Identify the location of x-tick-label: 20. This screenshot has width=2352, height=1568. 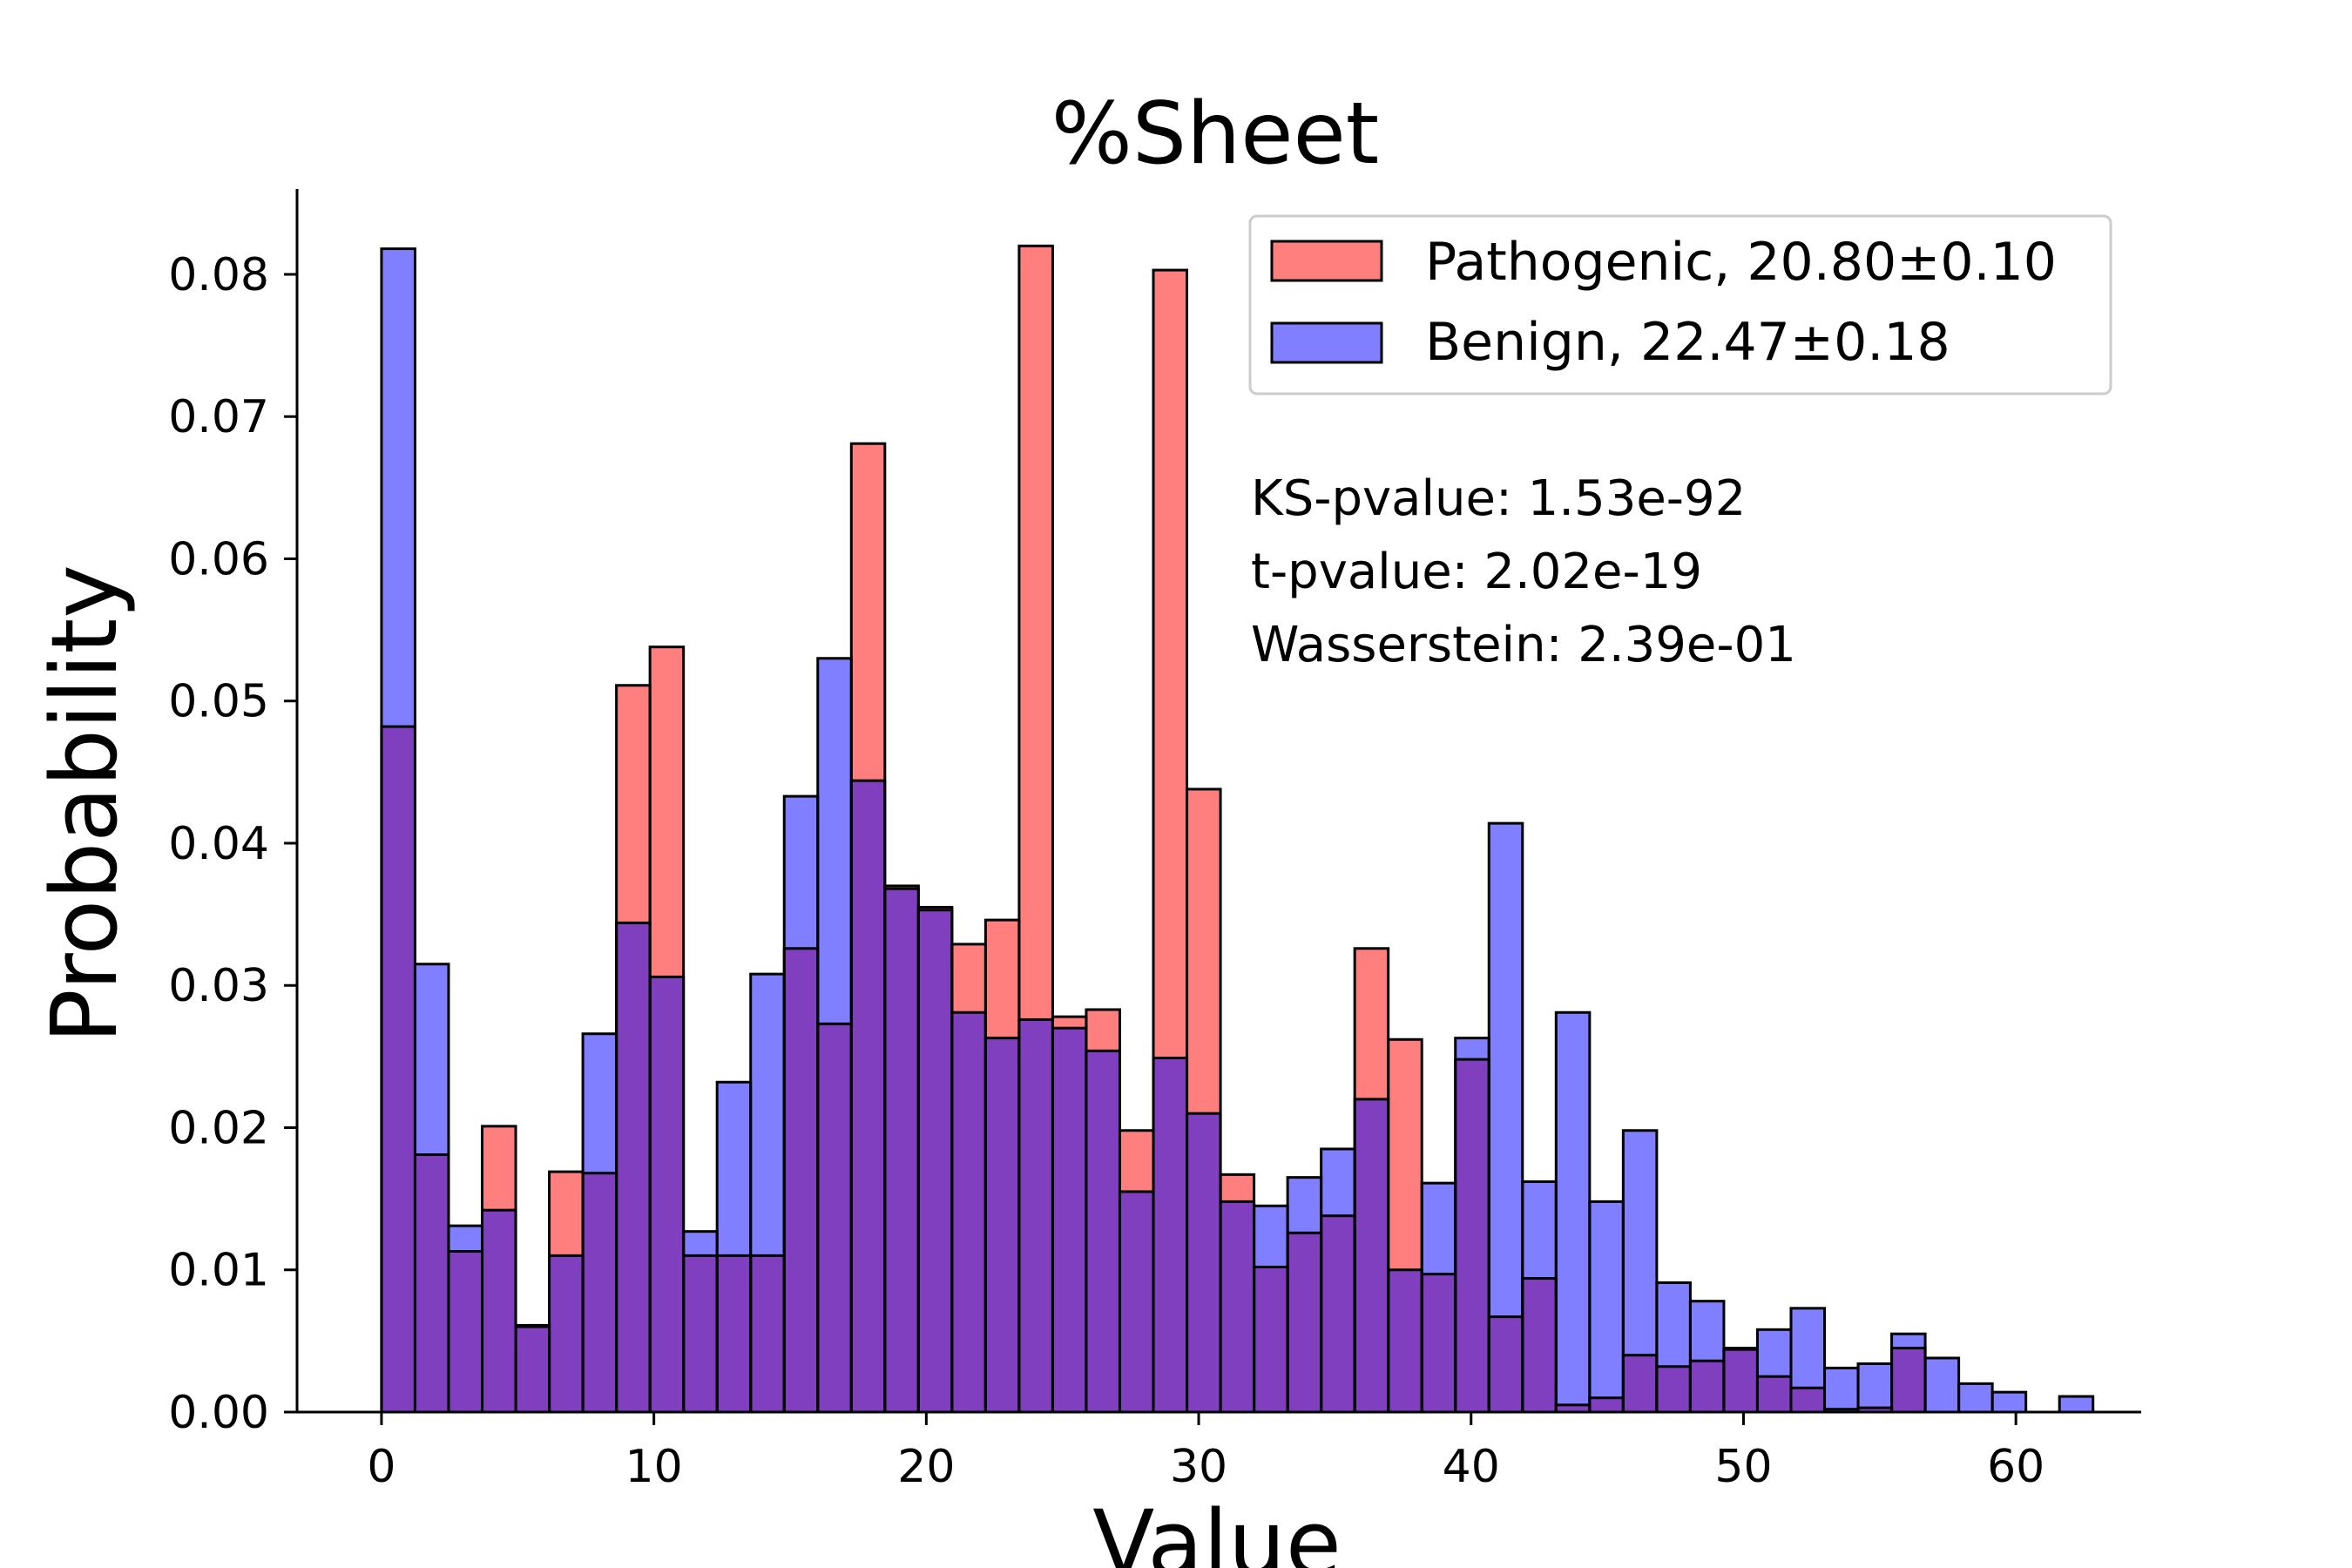
(926, 1467).